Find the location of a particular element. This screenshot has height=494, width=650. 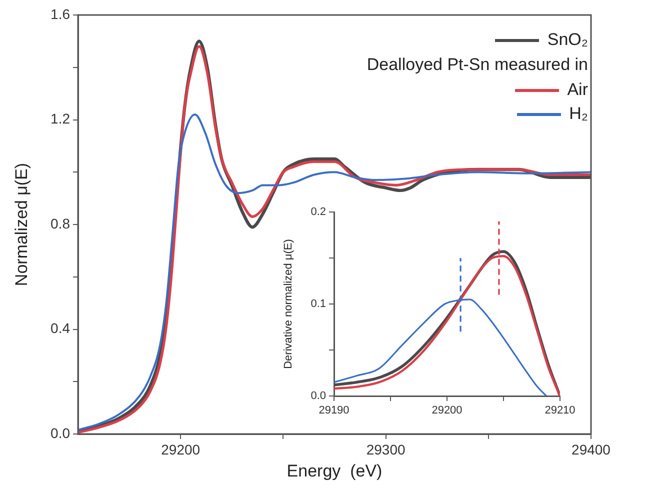

y-axis-title: Normalized μ(E) is located at coordinates (21, 224).